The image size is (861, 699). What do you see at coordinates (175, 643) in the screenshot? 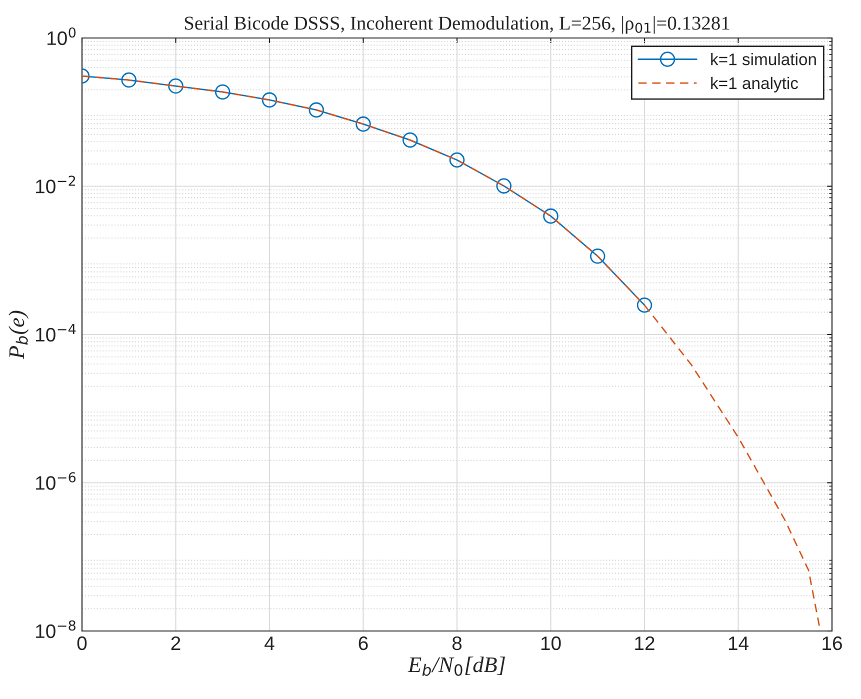
I see `x-tick-label: 2` at bounding box center [175, 643].